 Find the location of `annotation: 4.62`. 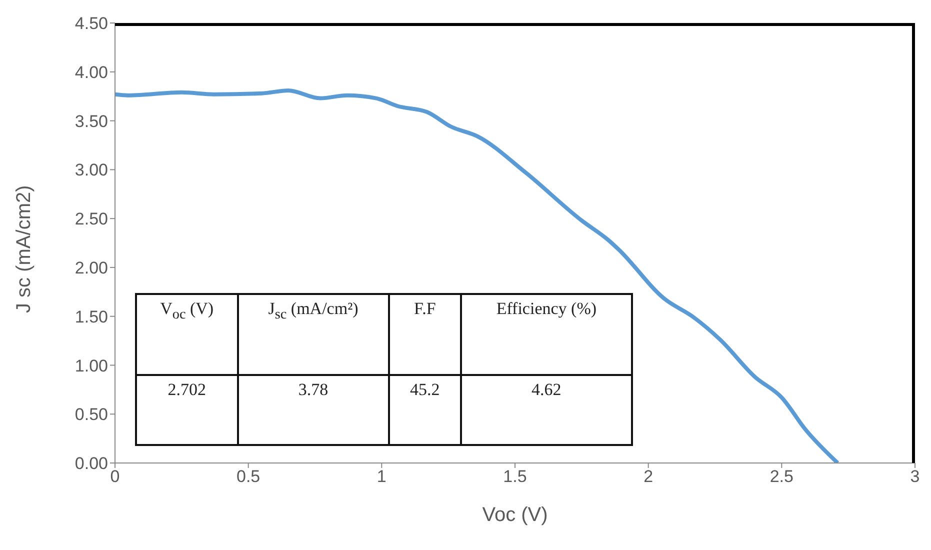

annotation: 4.62 is located at coordinates (546, 410).